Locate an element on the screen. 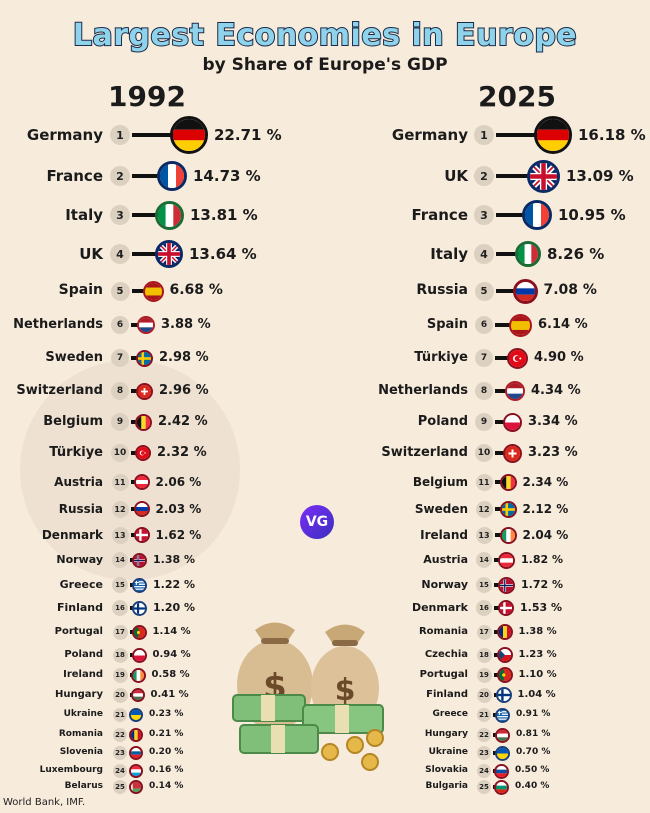  flag-poland-icon is located at coordinates (139, 655).